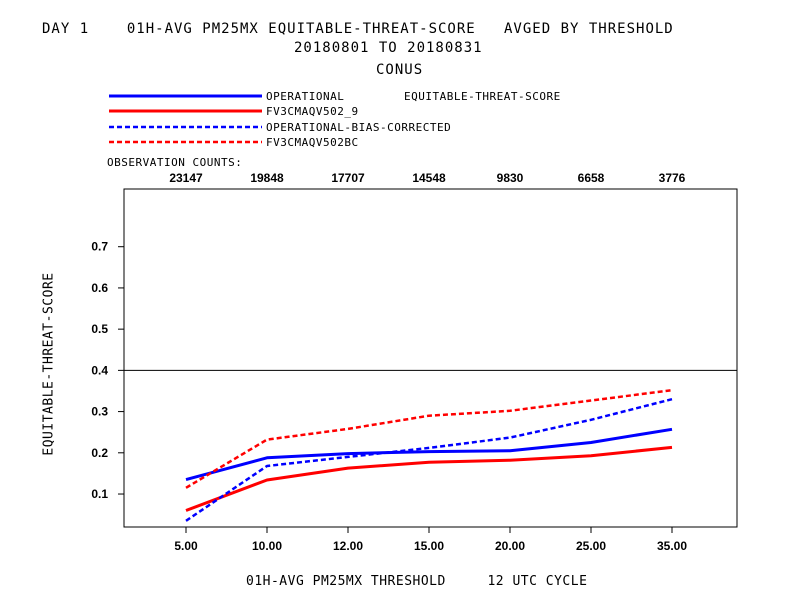 This screenshot has width=792, height=612. I want to click on observation-count: 6658, so click(591, 178).